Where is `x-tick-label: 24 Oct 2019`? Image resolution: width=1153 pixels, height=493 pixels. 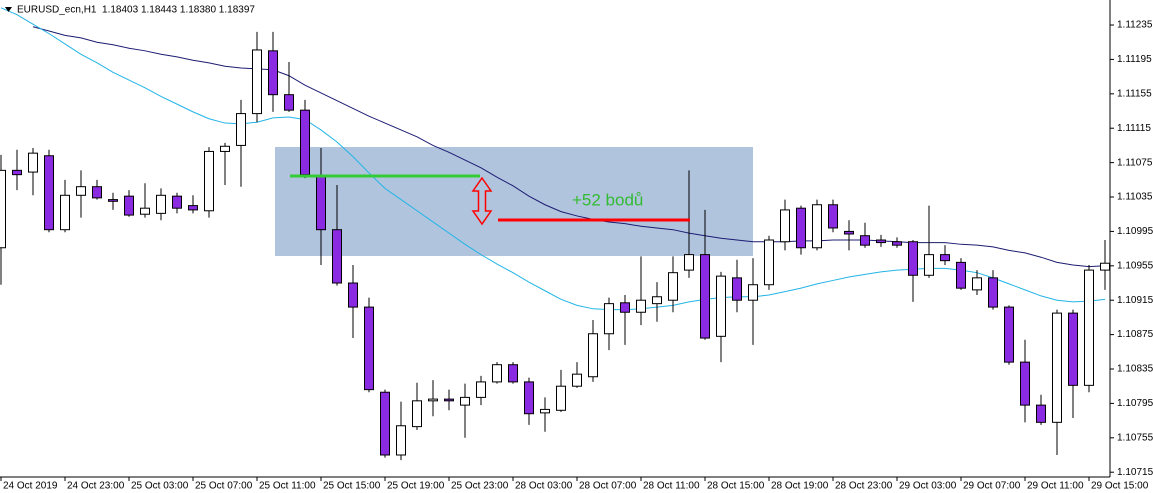
x-tick-label: 24 Oct 2019 is located at coordinates (30, 486).